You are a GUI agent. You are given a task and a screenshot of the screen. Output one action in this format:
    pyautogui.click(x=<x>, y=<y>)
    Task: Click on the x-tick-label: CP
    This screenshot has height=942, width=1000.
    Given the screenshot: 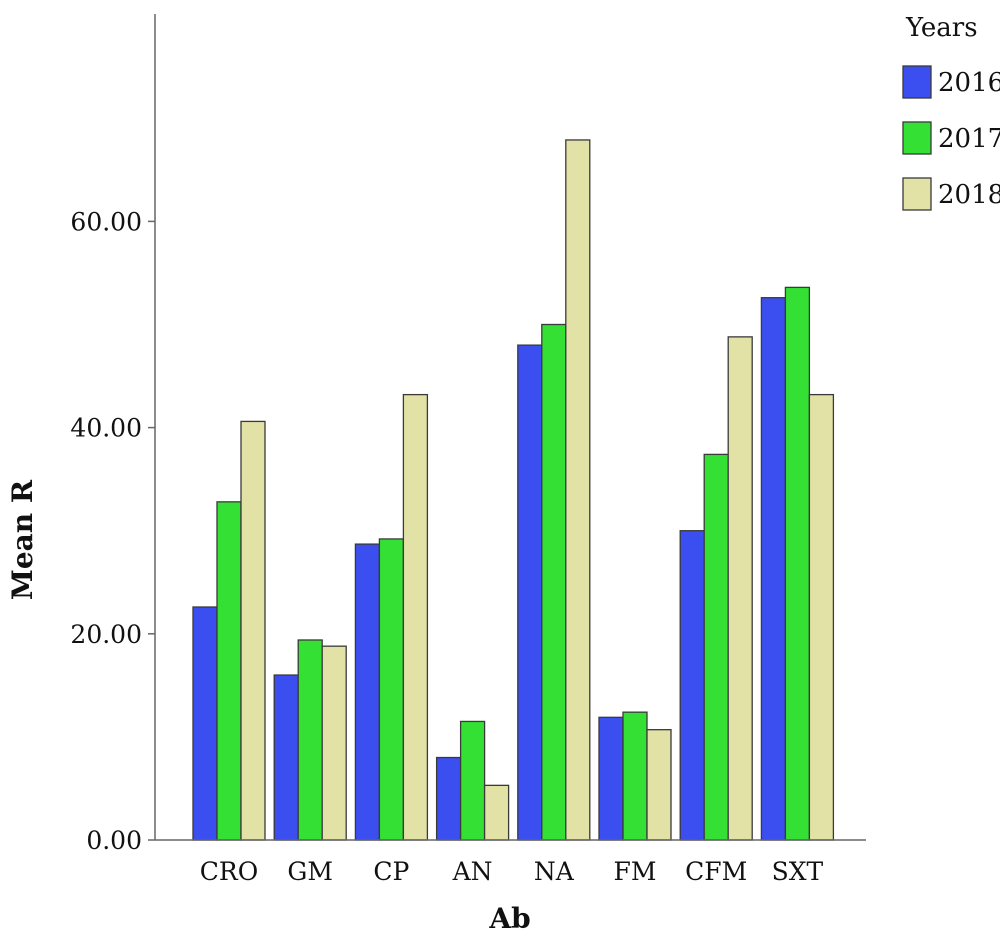 What is the action you would take?
    pyautogui.click(x=391, y=871)
    